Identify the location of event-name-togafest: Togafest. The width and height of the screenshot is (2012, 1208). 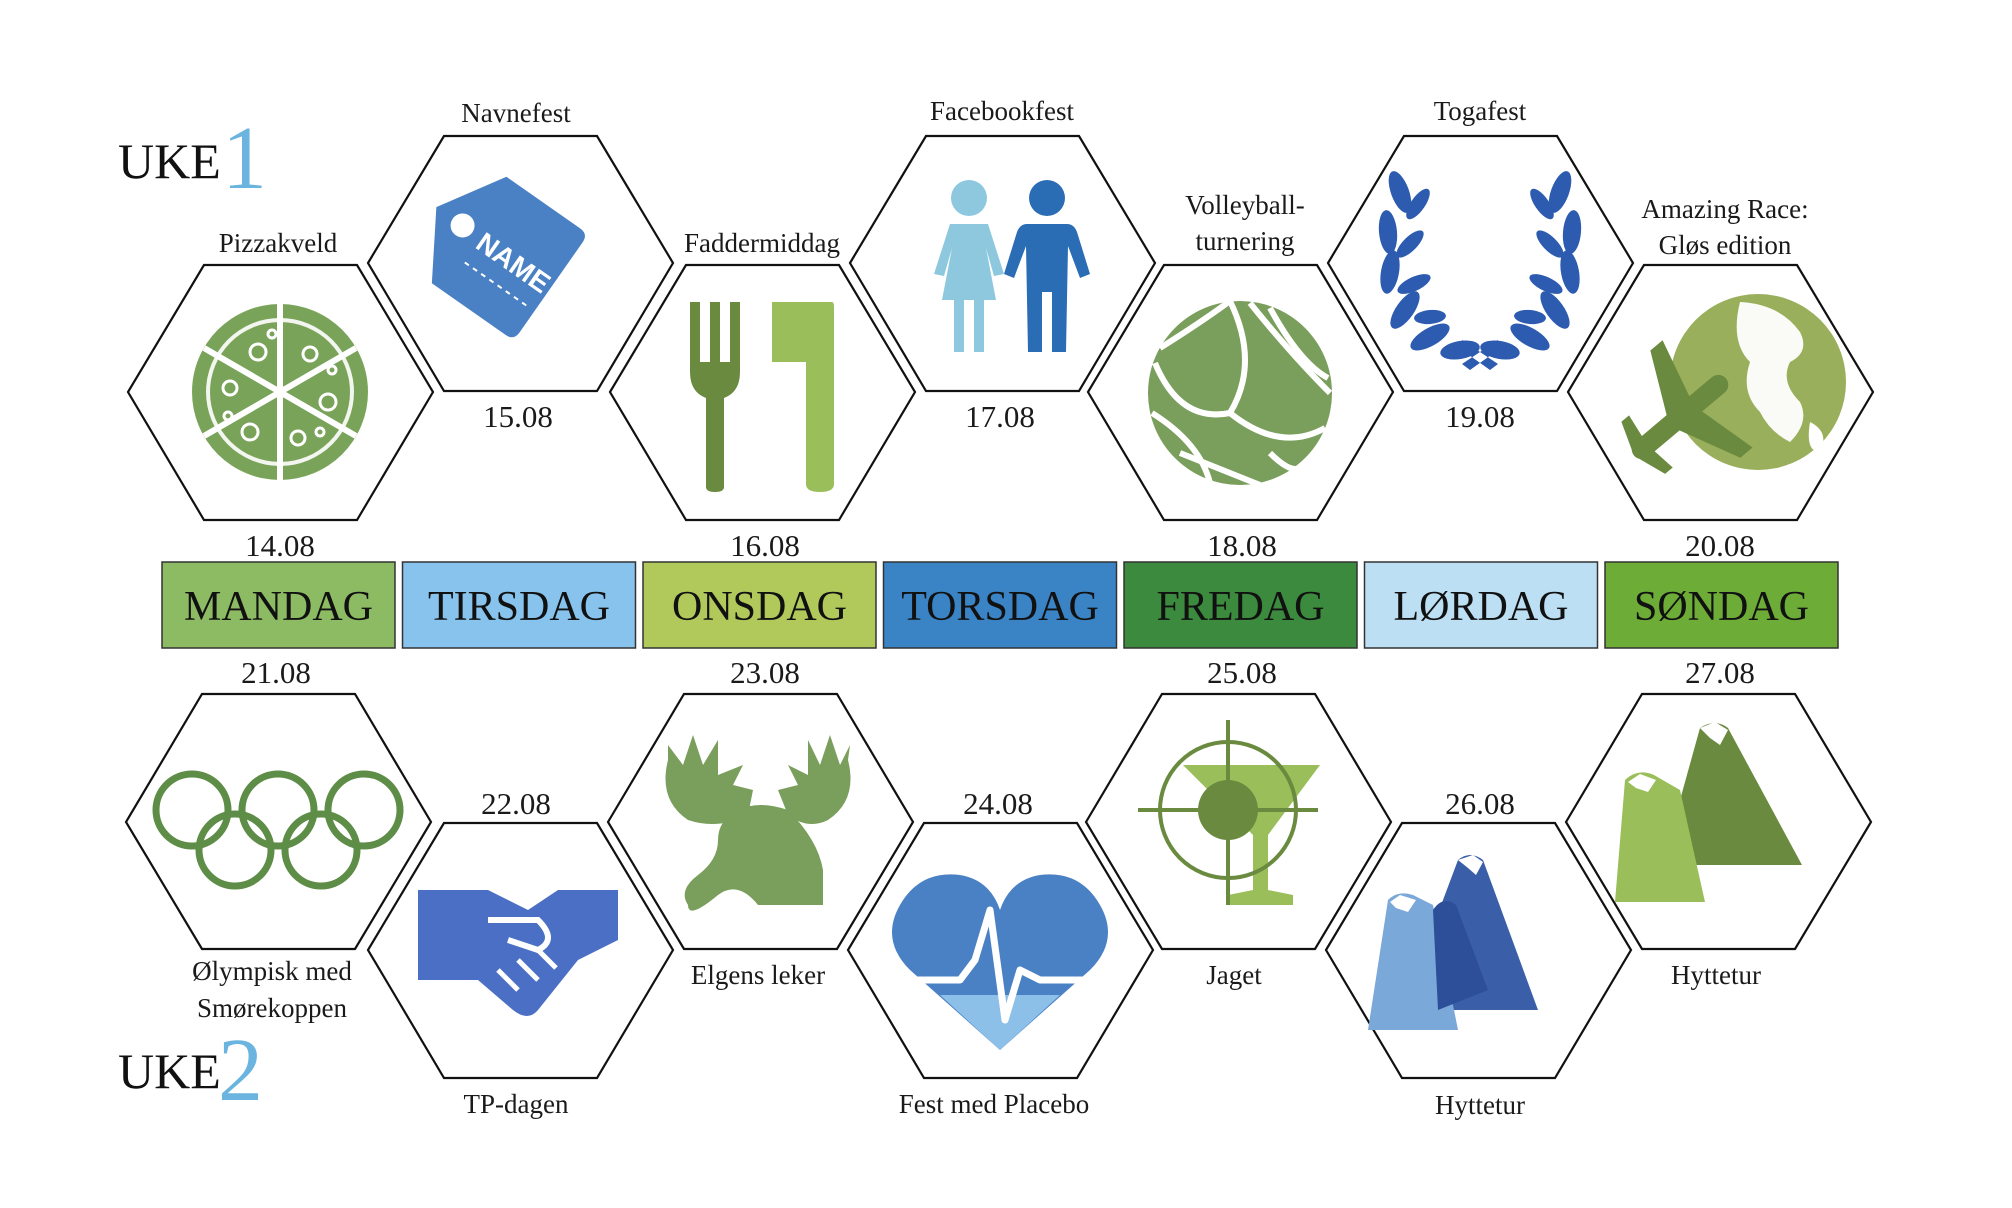
(1480, 111).